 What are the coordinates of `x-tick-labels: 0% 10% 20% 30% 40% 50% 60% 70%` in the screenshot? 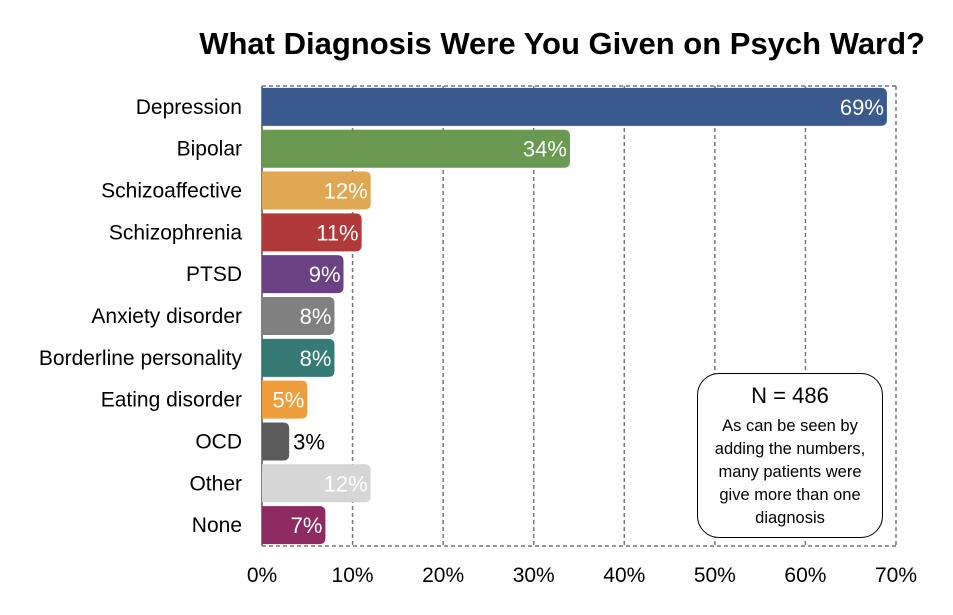 It's located at (582, 575).